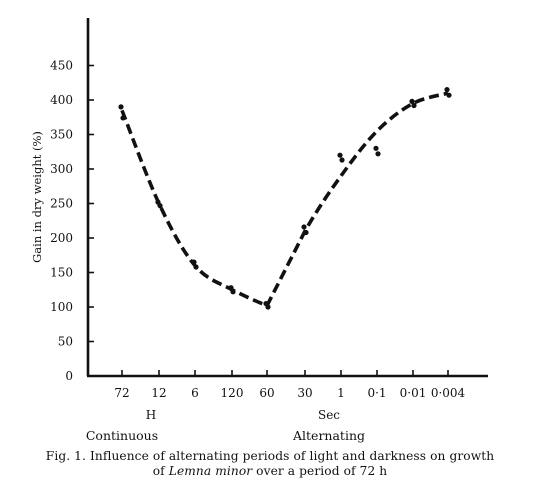 The width and height of the screenshot is (540, 497). What do you see at coordinates (72, 221) in the screenshot?
I see `y-ticks: 0 50 100 150 200 250 300 350 400 450` at bounding box center [72, 221].